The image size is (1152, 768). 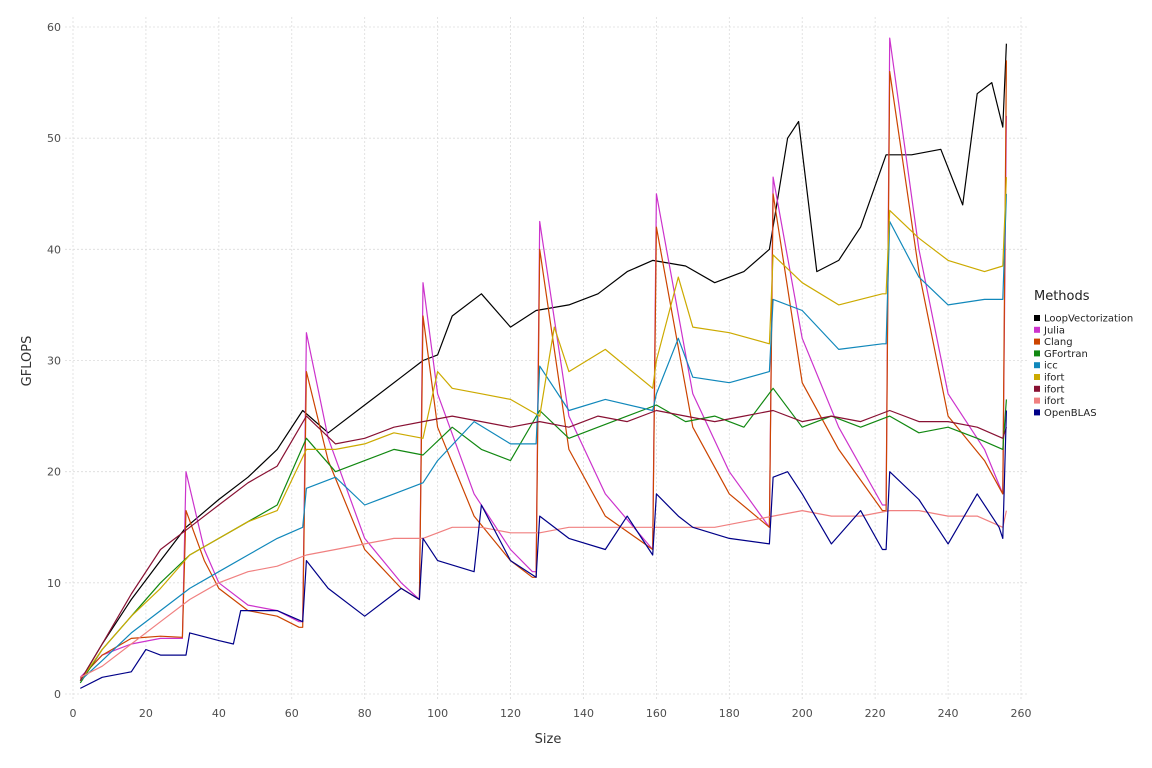 I want to click on y-tick-label: 10, so click(x=54, y=583).